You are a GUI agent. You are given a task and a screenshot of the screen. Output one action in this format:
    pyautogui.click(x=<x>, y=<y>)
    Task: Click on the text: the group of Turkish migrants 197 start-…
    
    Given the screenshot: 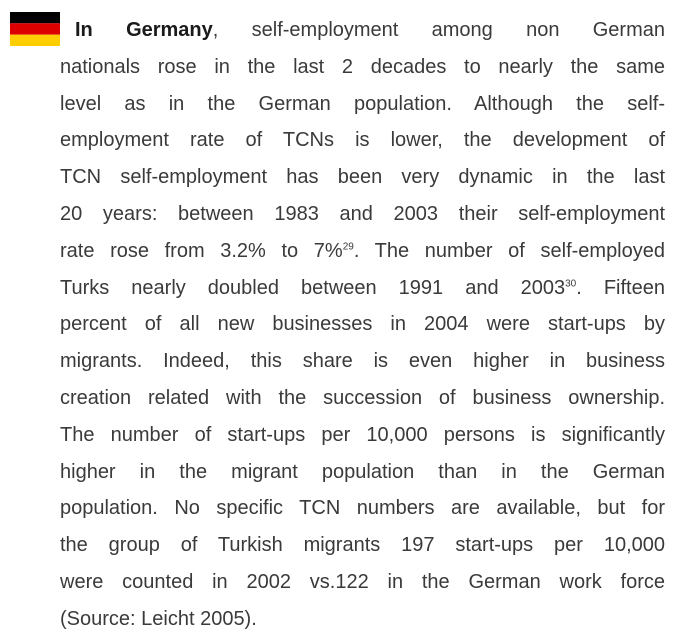 What is the action you would take?
    pyautogui.click(x=362, y=545)
    